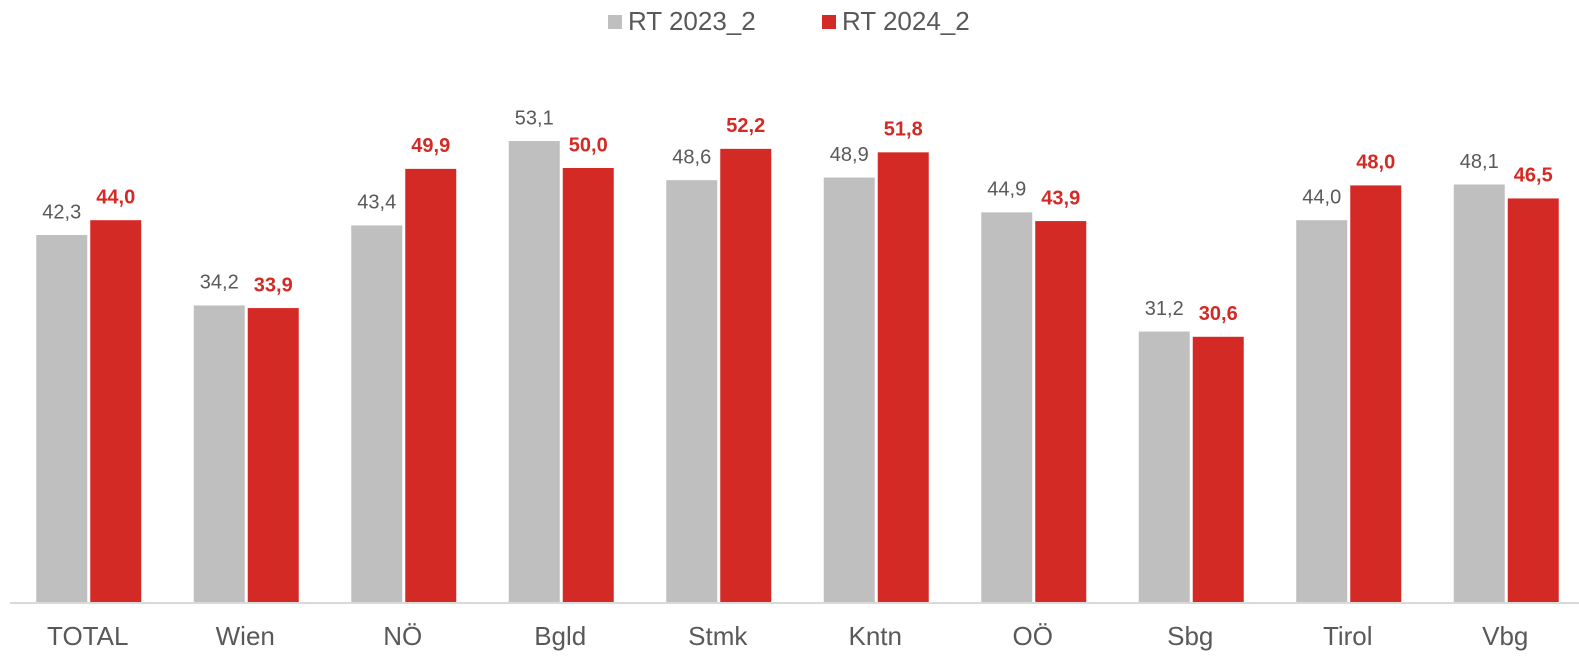 The width and height of the screenshot is (1579, 661). I want to click on x-tick-label: Sbg, so click(1190, 636).